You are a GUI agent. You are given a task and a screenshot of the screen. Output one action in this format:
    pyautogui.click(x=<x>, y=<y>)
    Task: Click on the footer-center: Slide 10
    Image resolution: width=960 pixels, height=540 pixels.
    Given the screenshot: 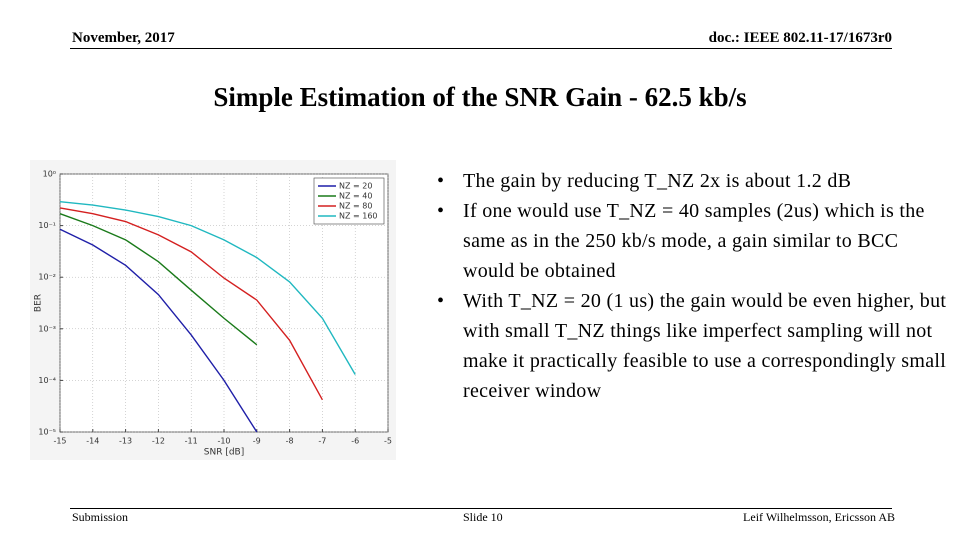 What is the action you would take?
    pyautogui.click(x=483, y=517)
    